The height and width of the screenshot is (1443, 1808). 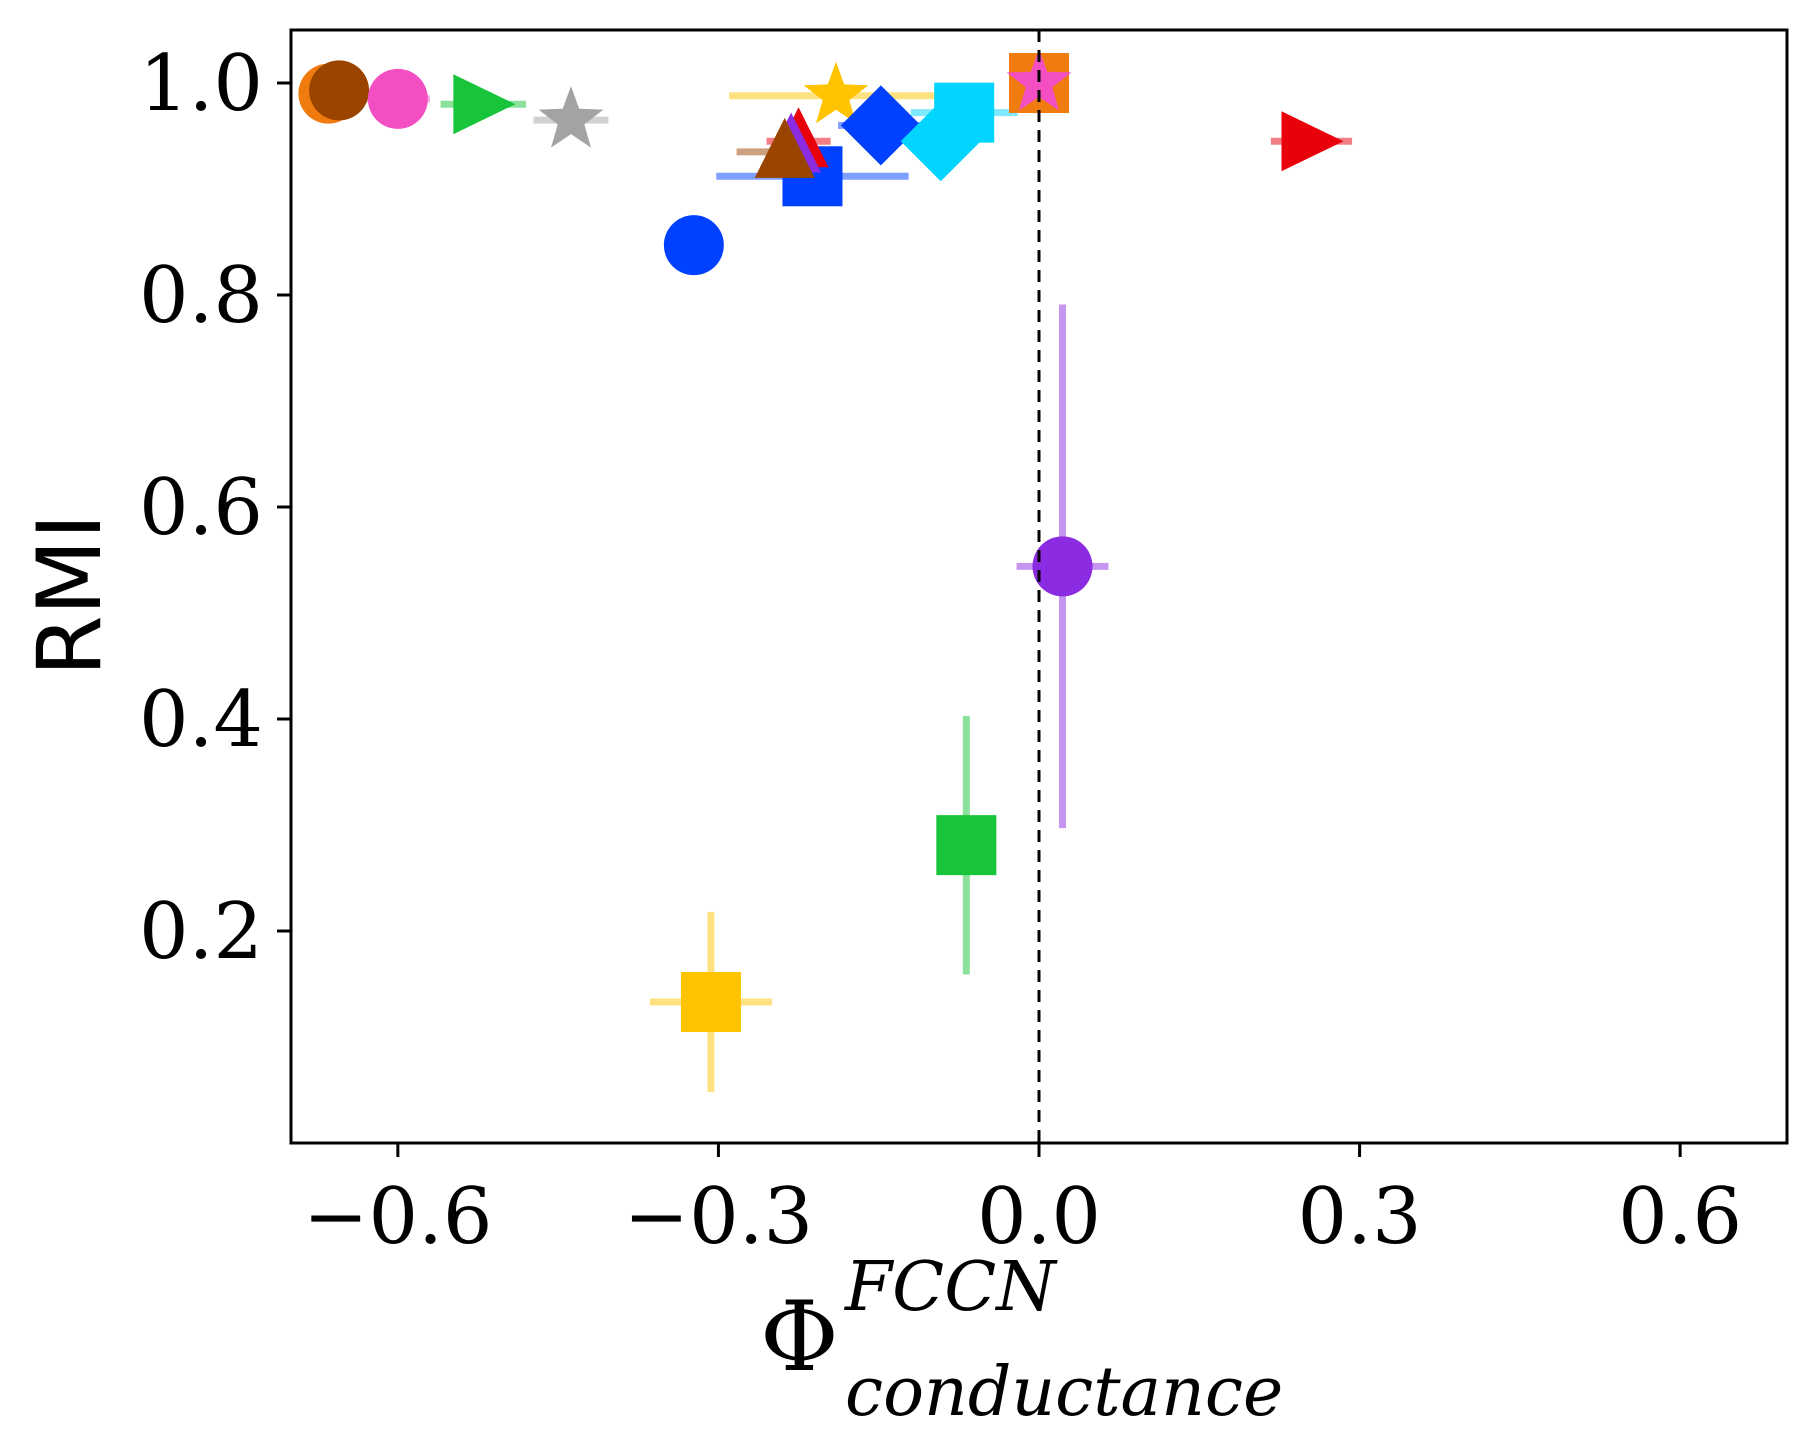 I want to click on y-tick-label: 0.4, so click(x=201, y=720).